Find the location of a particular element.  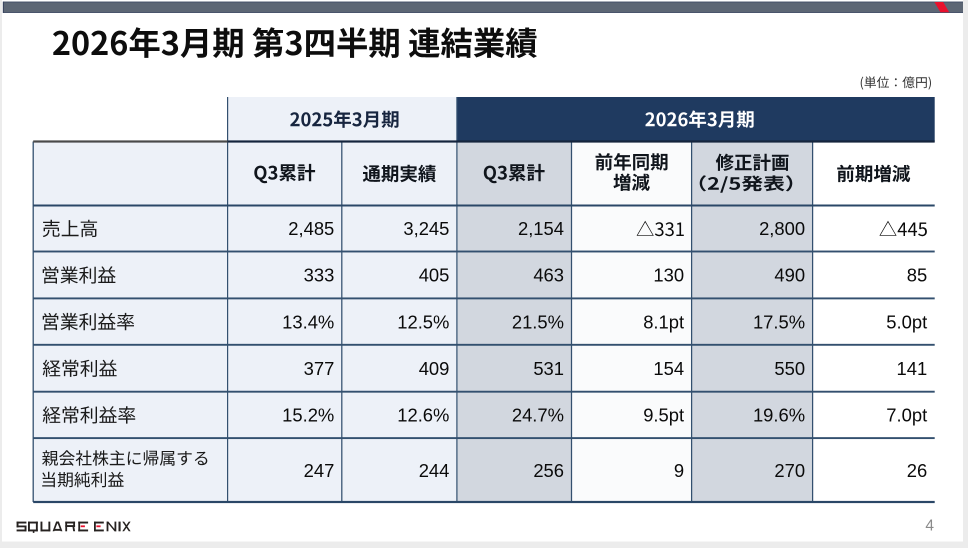

svg-text: 244 is located at coordinates (434, 470).